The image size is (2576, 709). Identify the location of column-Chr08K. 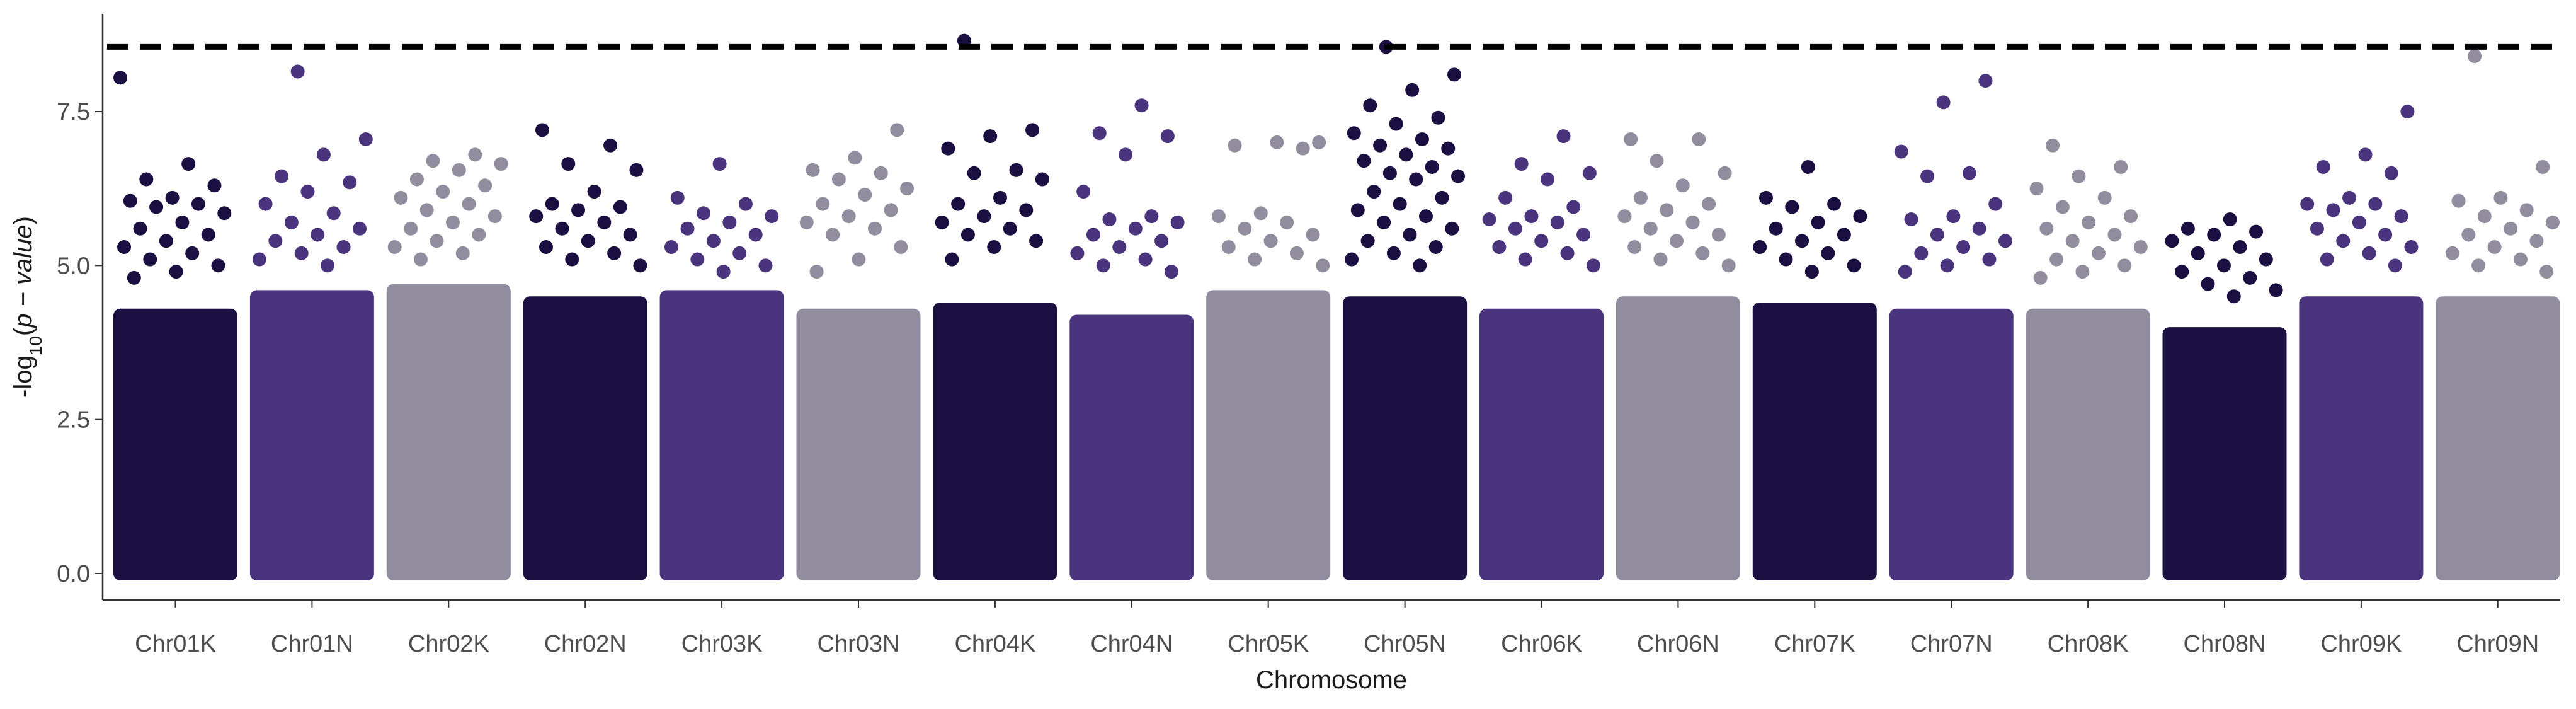
(2088, 444).